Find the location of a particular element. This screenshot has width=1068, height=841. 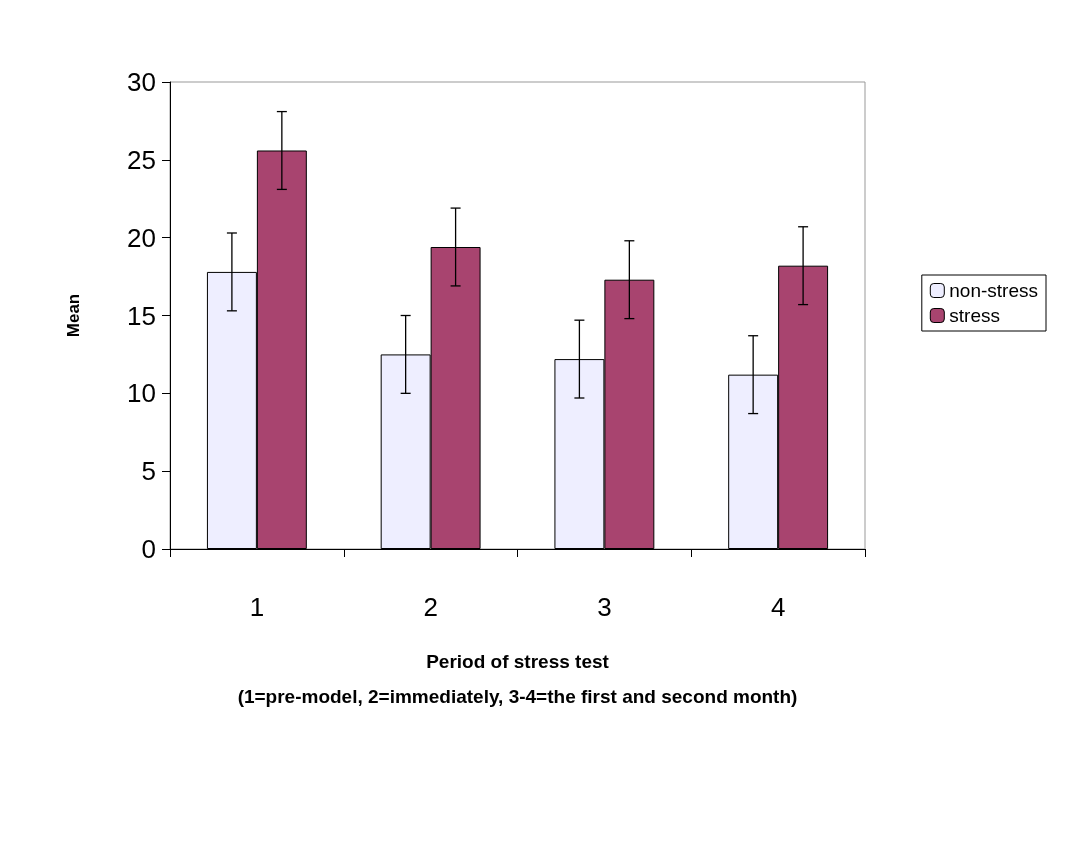

legend-label: non-stress is located at coordinates (993, 290).